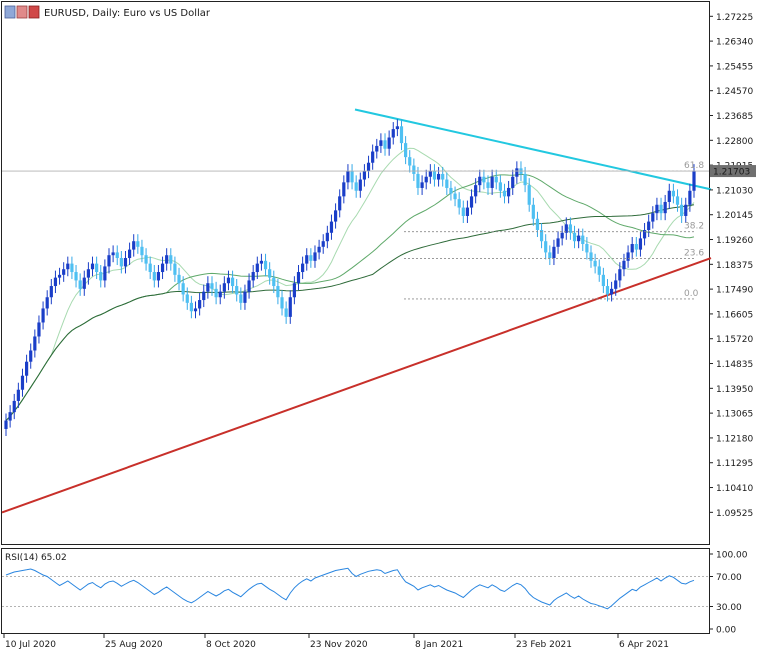  Describe the element at coordinates (734, 439) in the screenshot. I see `price-tick-label: 1.12180` at that location.